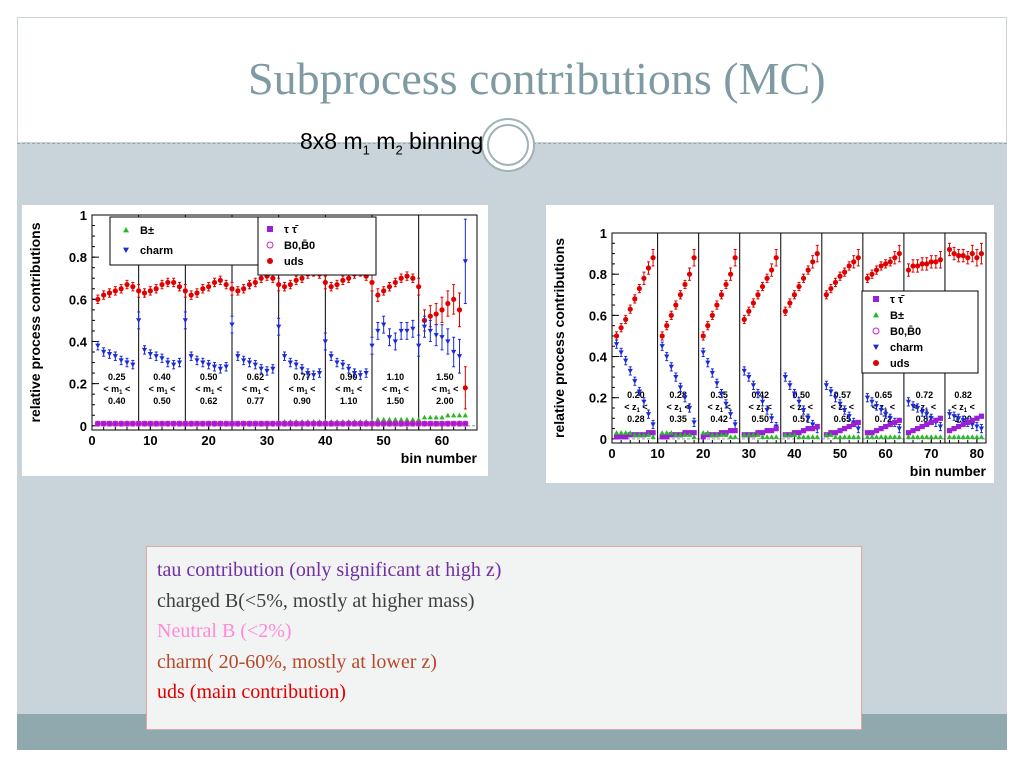 This screenshot has height=768, width=1024. I want to click on bin-label-high: 0.40, so click(117, 401).